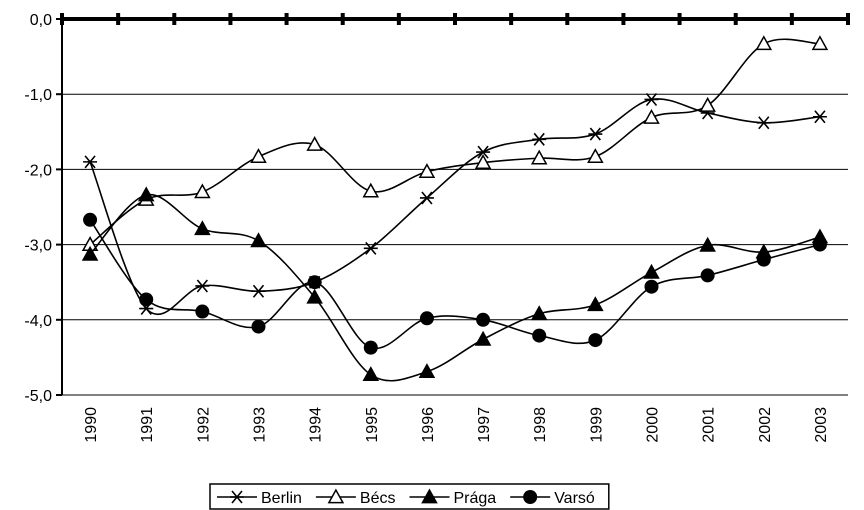 This screenshot has width=864, height=510. I want to click on y-tick-label: -1,0, so click(38, 95).